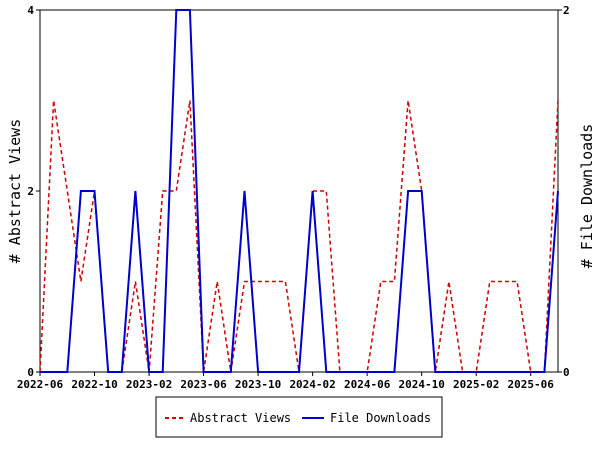 The height and width of the screenshot is (450, 600). Describe the element at coordinates (240, 418) in the screenshot. I see `legend-label-abstract-views: Abstract Views` at that location.